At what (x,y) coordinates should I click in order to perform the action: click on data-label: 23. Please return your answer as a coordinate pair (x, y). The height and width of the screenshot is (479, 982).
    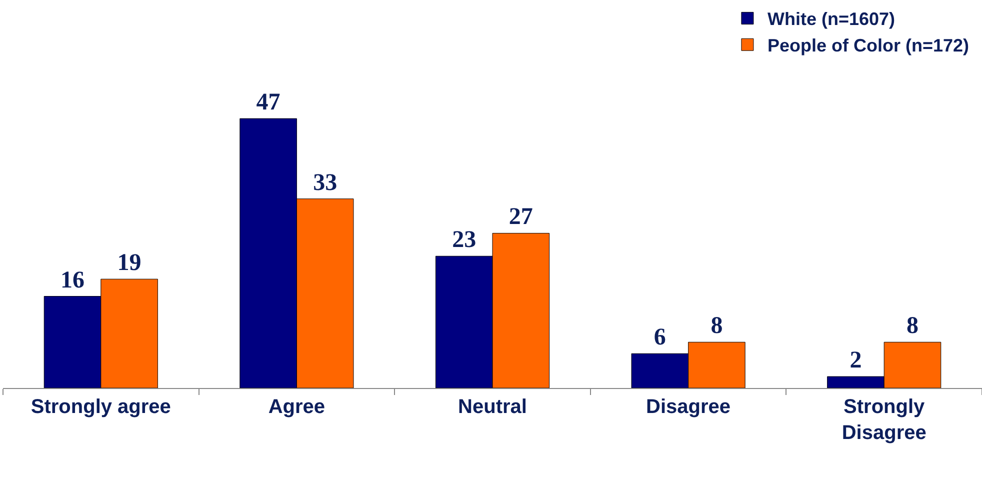
    Looking at the image, I should click on (464, 240).